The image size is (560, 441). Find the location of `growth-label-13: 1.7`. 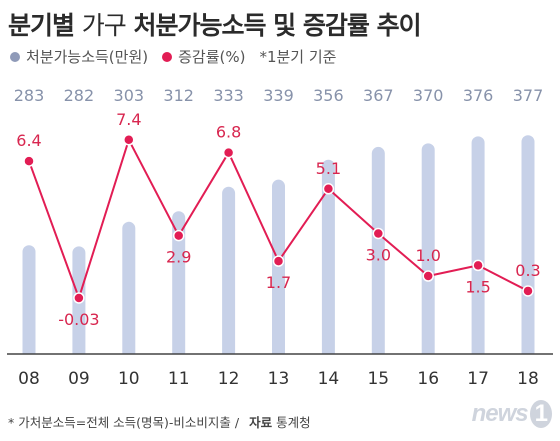

growth-label-13: 1.7 is located at coordinates (278, 282).